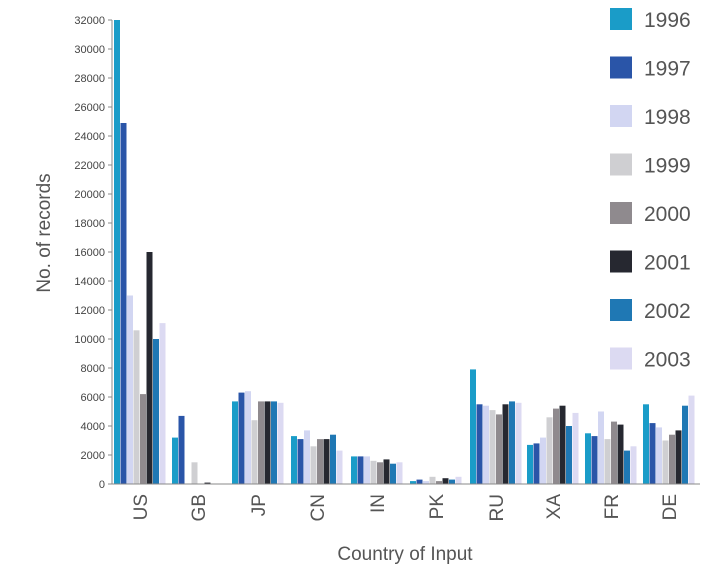 The height and width of the screenshot is (569, 708). I want to click on bar-xa-1997, so click(536, 463).